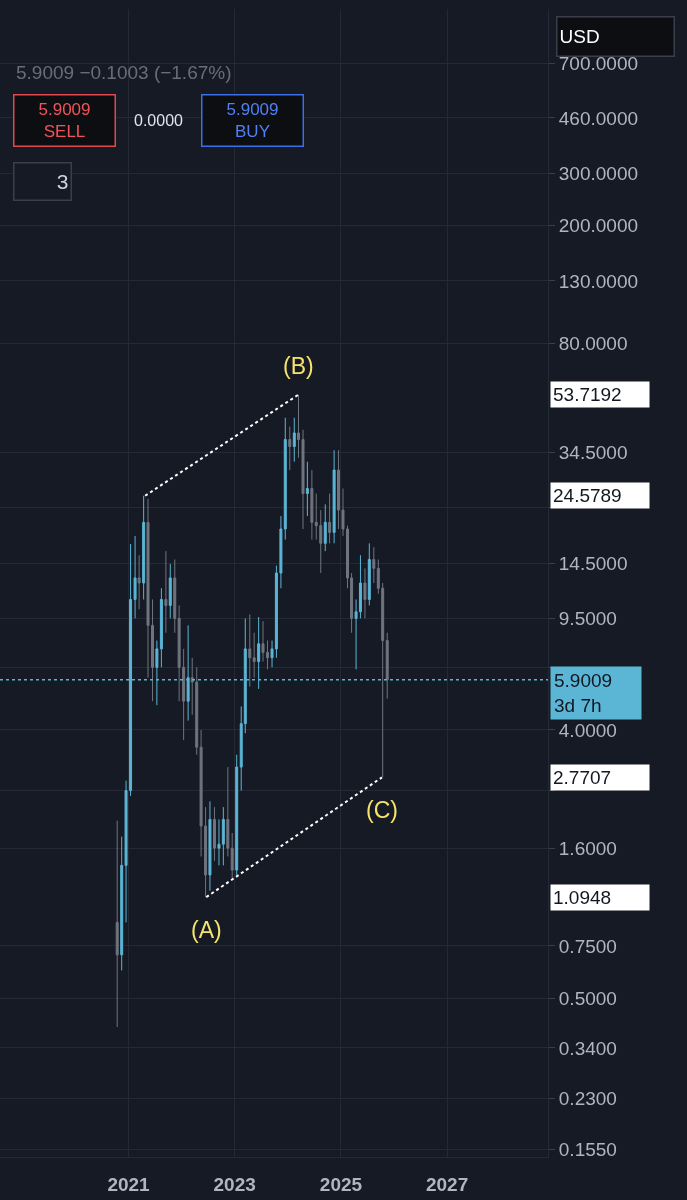 The width and height of the screenshot is (687, 1200). I want to click on text: 53.7192, so click(587, 394).